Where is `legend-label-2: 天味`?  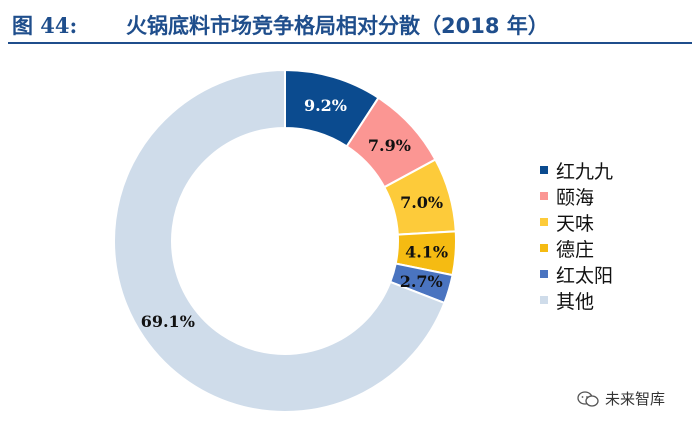
legend-label-2: 天味 is located at coordinates (575, 224).